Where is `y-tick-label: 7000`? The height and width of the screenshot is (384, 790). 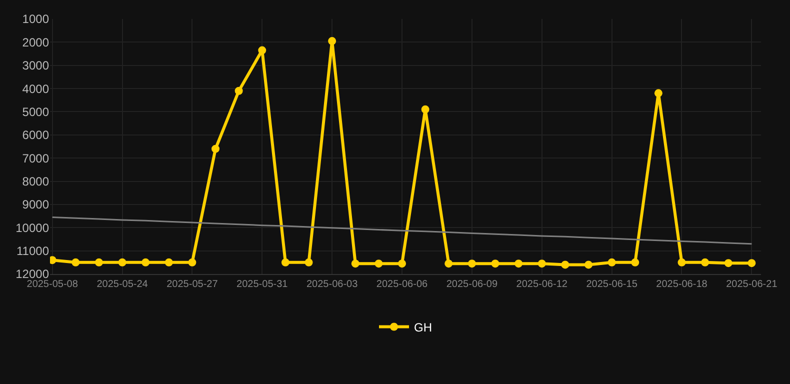 y-tick-label: 7000 is located at coordinates (36, 158).